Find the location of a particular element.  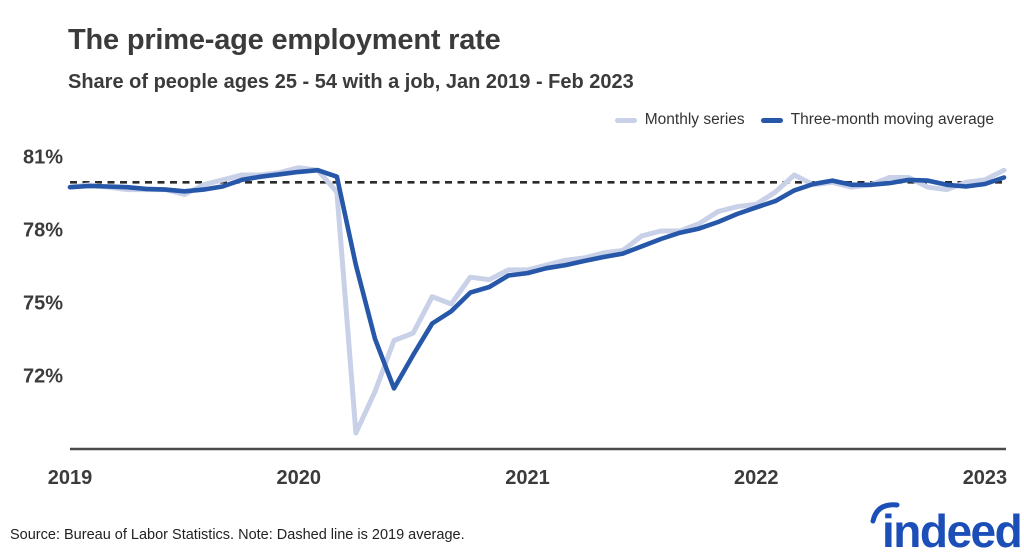

indeed-logo: indeed is located at coordinates (946, 529).